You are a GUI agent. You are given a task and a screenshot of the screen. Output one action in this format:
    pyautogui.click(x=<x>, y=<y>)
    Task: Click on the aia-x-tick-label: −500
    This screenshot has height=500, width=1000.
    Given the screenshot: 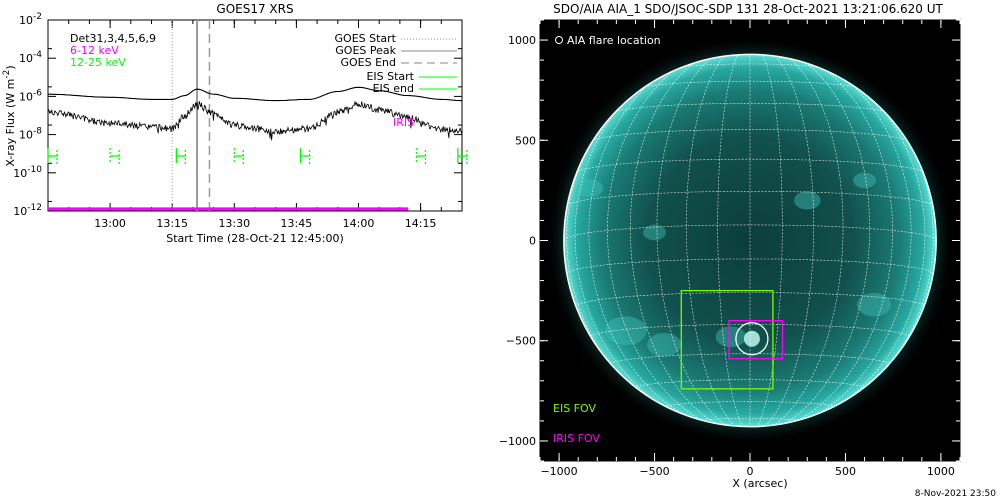 What is the action you would take?
    pyautogui.click(x=654, y=471)
    